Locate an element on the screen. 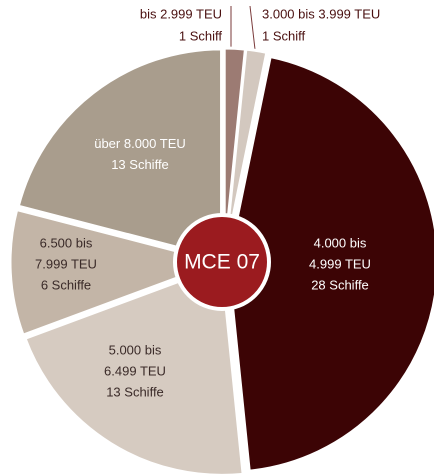  slice-label: 4.000 bis is located at coordinates (340, 242).